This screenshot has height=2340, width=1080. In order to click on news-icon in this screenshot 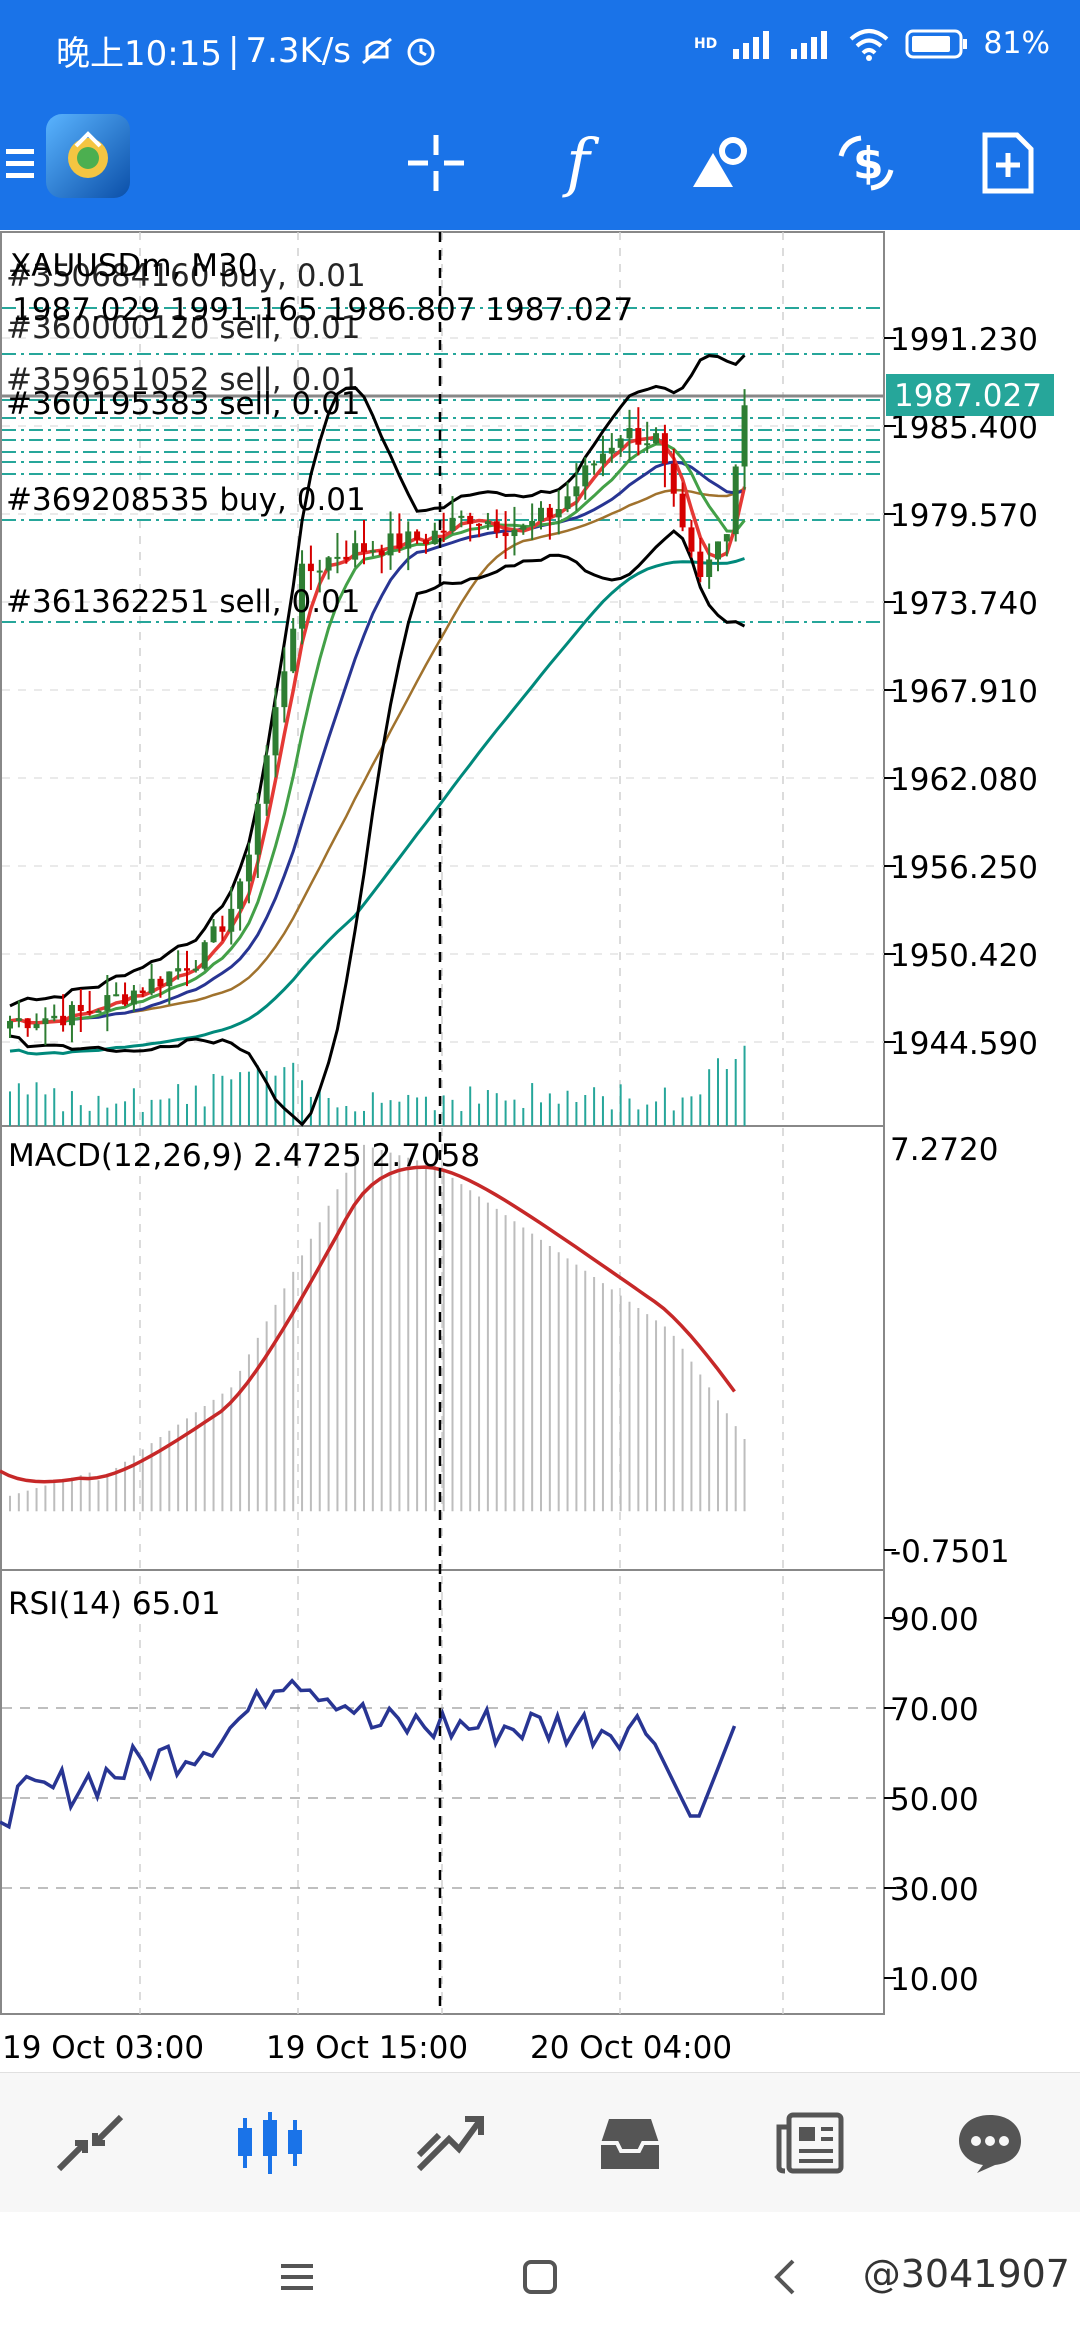, I will do `click(810, 2142)`.